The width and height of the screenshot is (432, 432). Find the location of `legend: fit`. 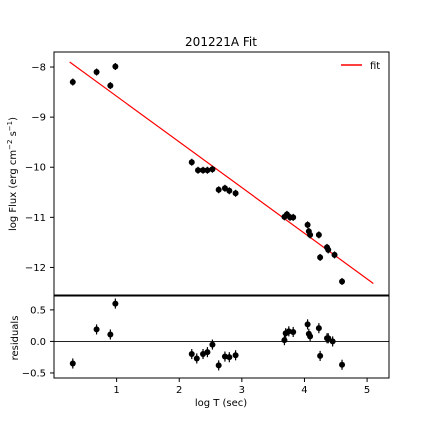

legend: fit is located at coordinates (360, 66).